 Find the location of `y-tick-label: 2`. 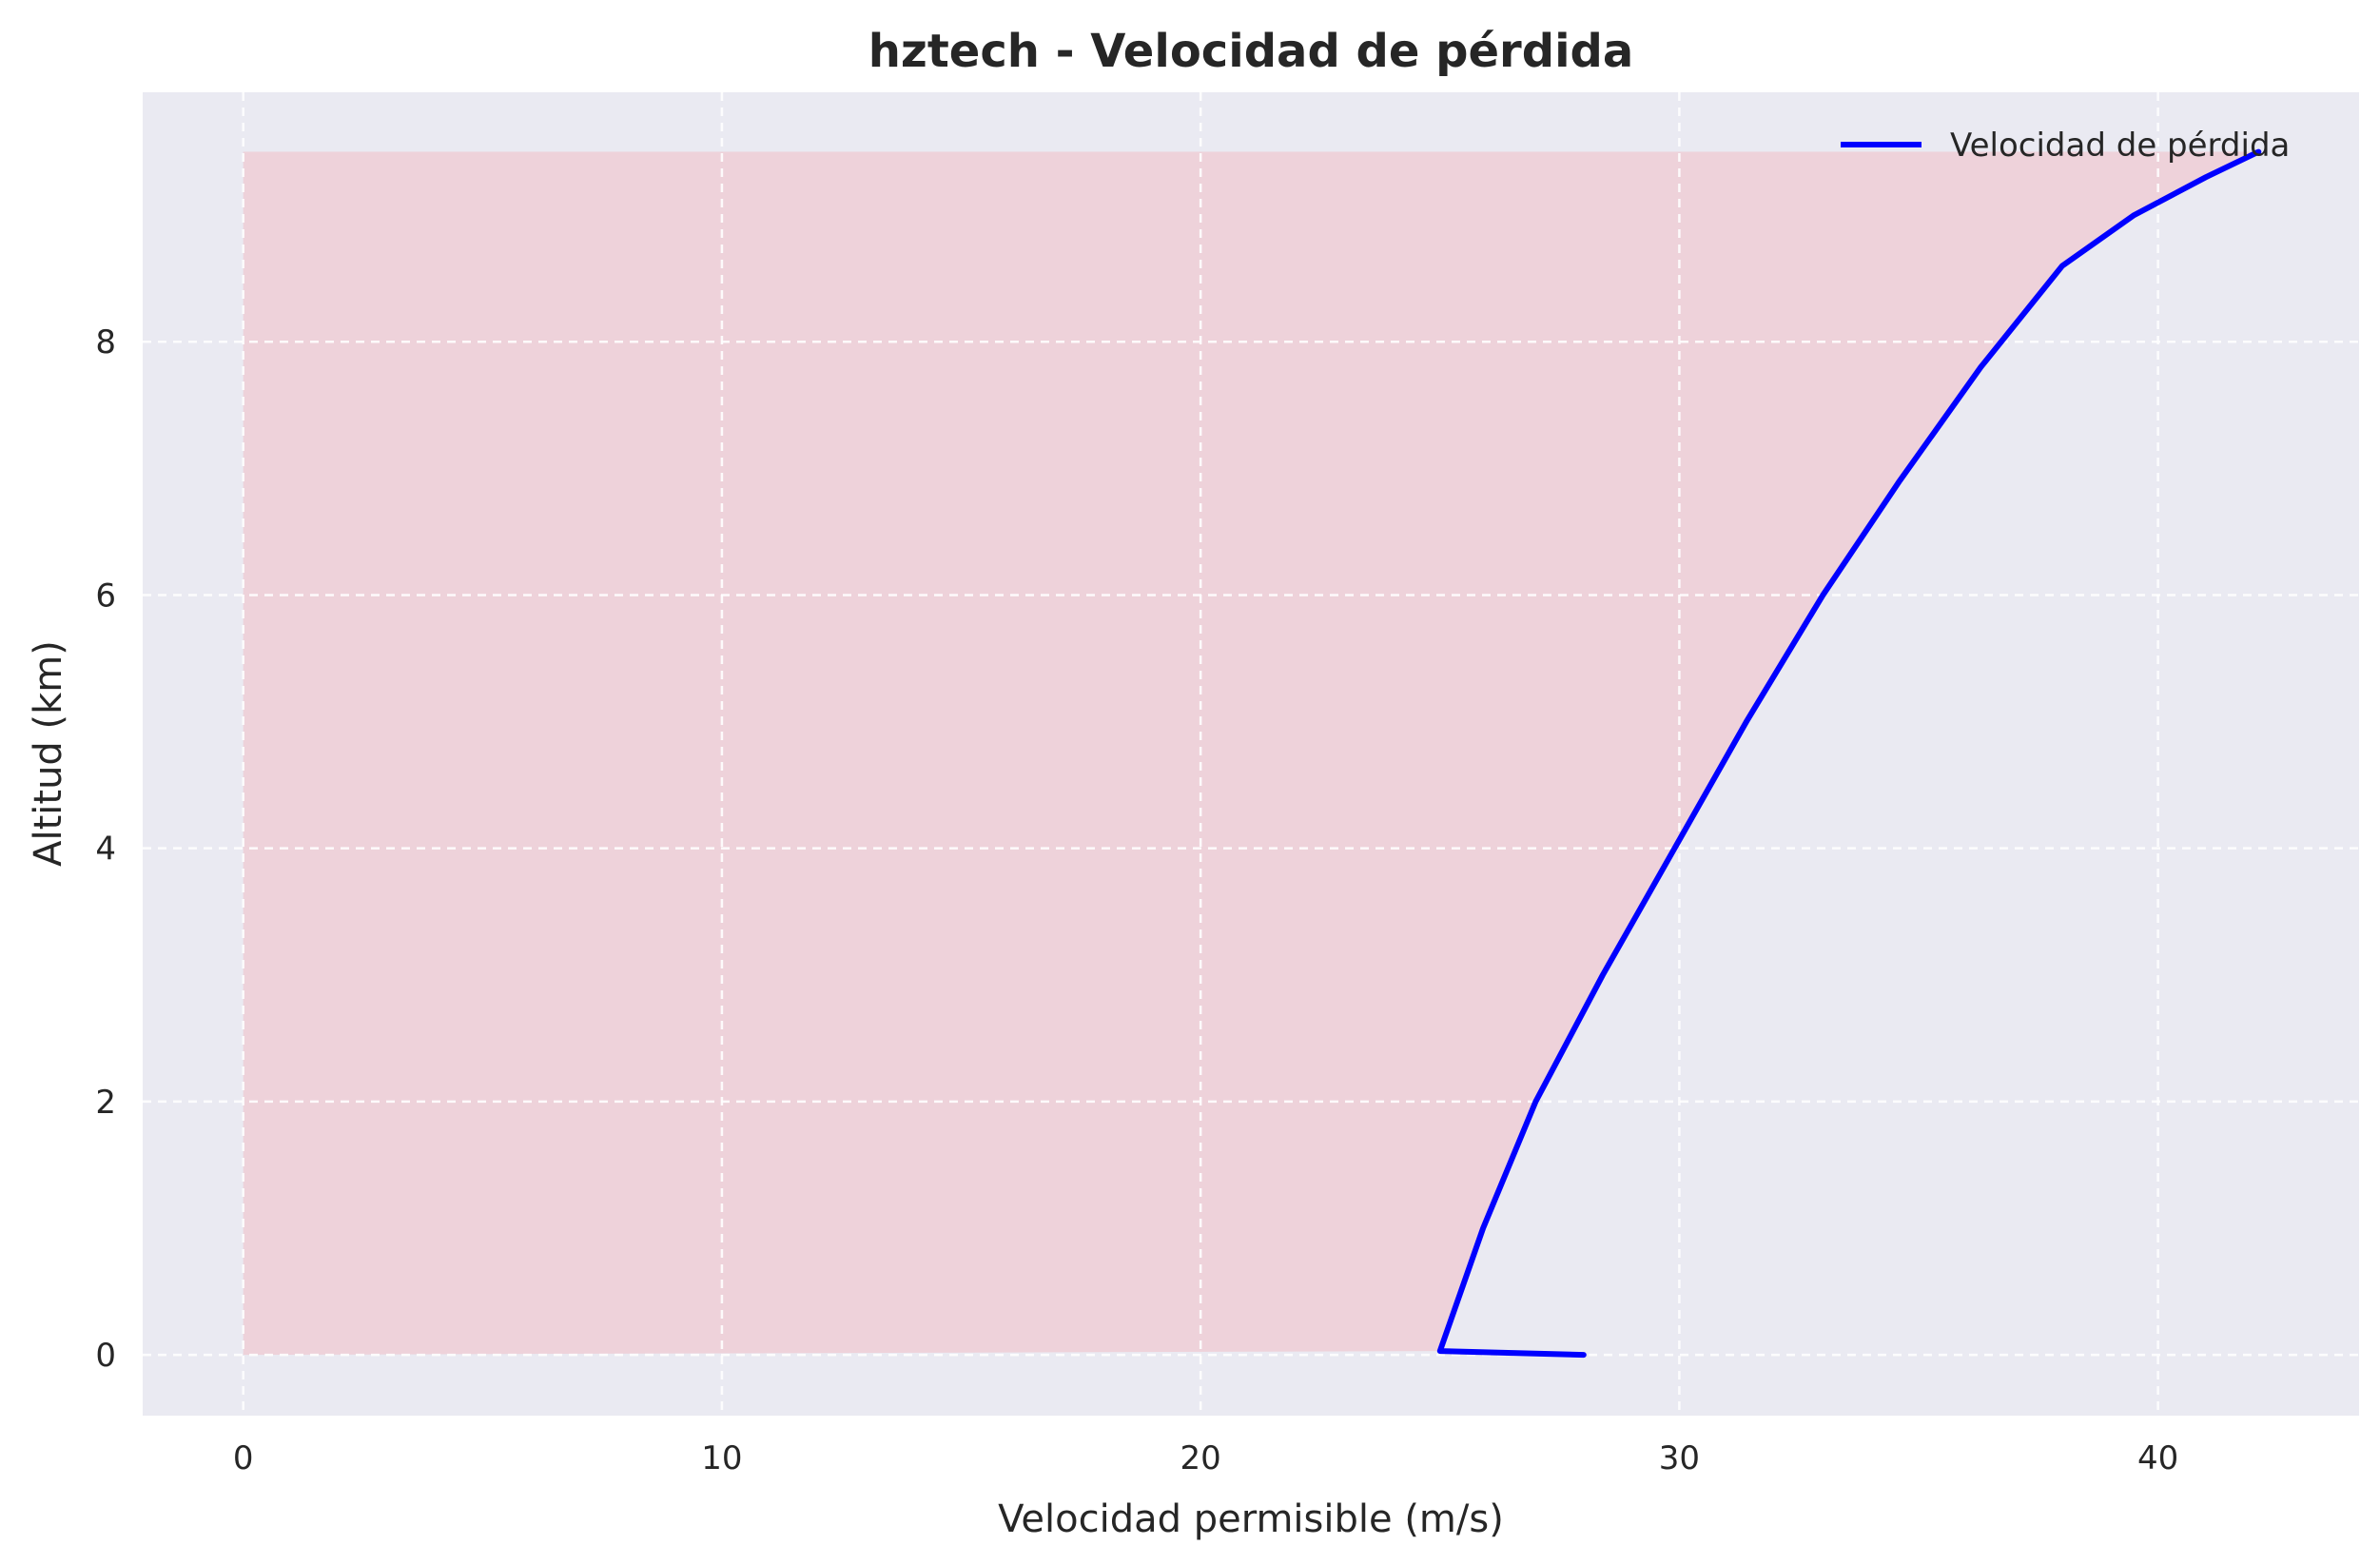

y-tick-label: 2 is located at coordinates (105, 1103).